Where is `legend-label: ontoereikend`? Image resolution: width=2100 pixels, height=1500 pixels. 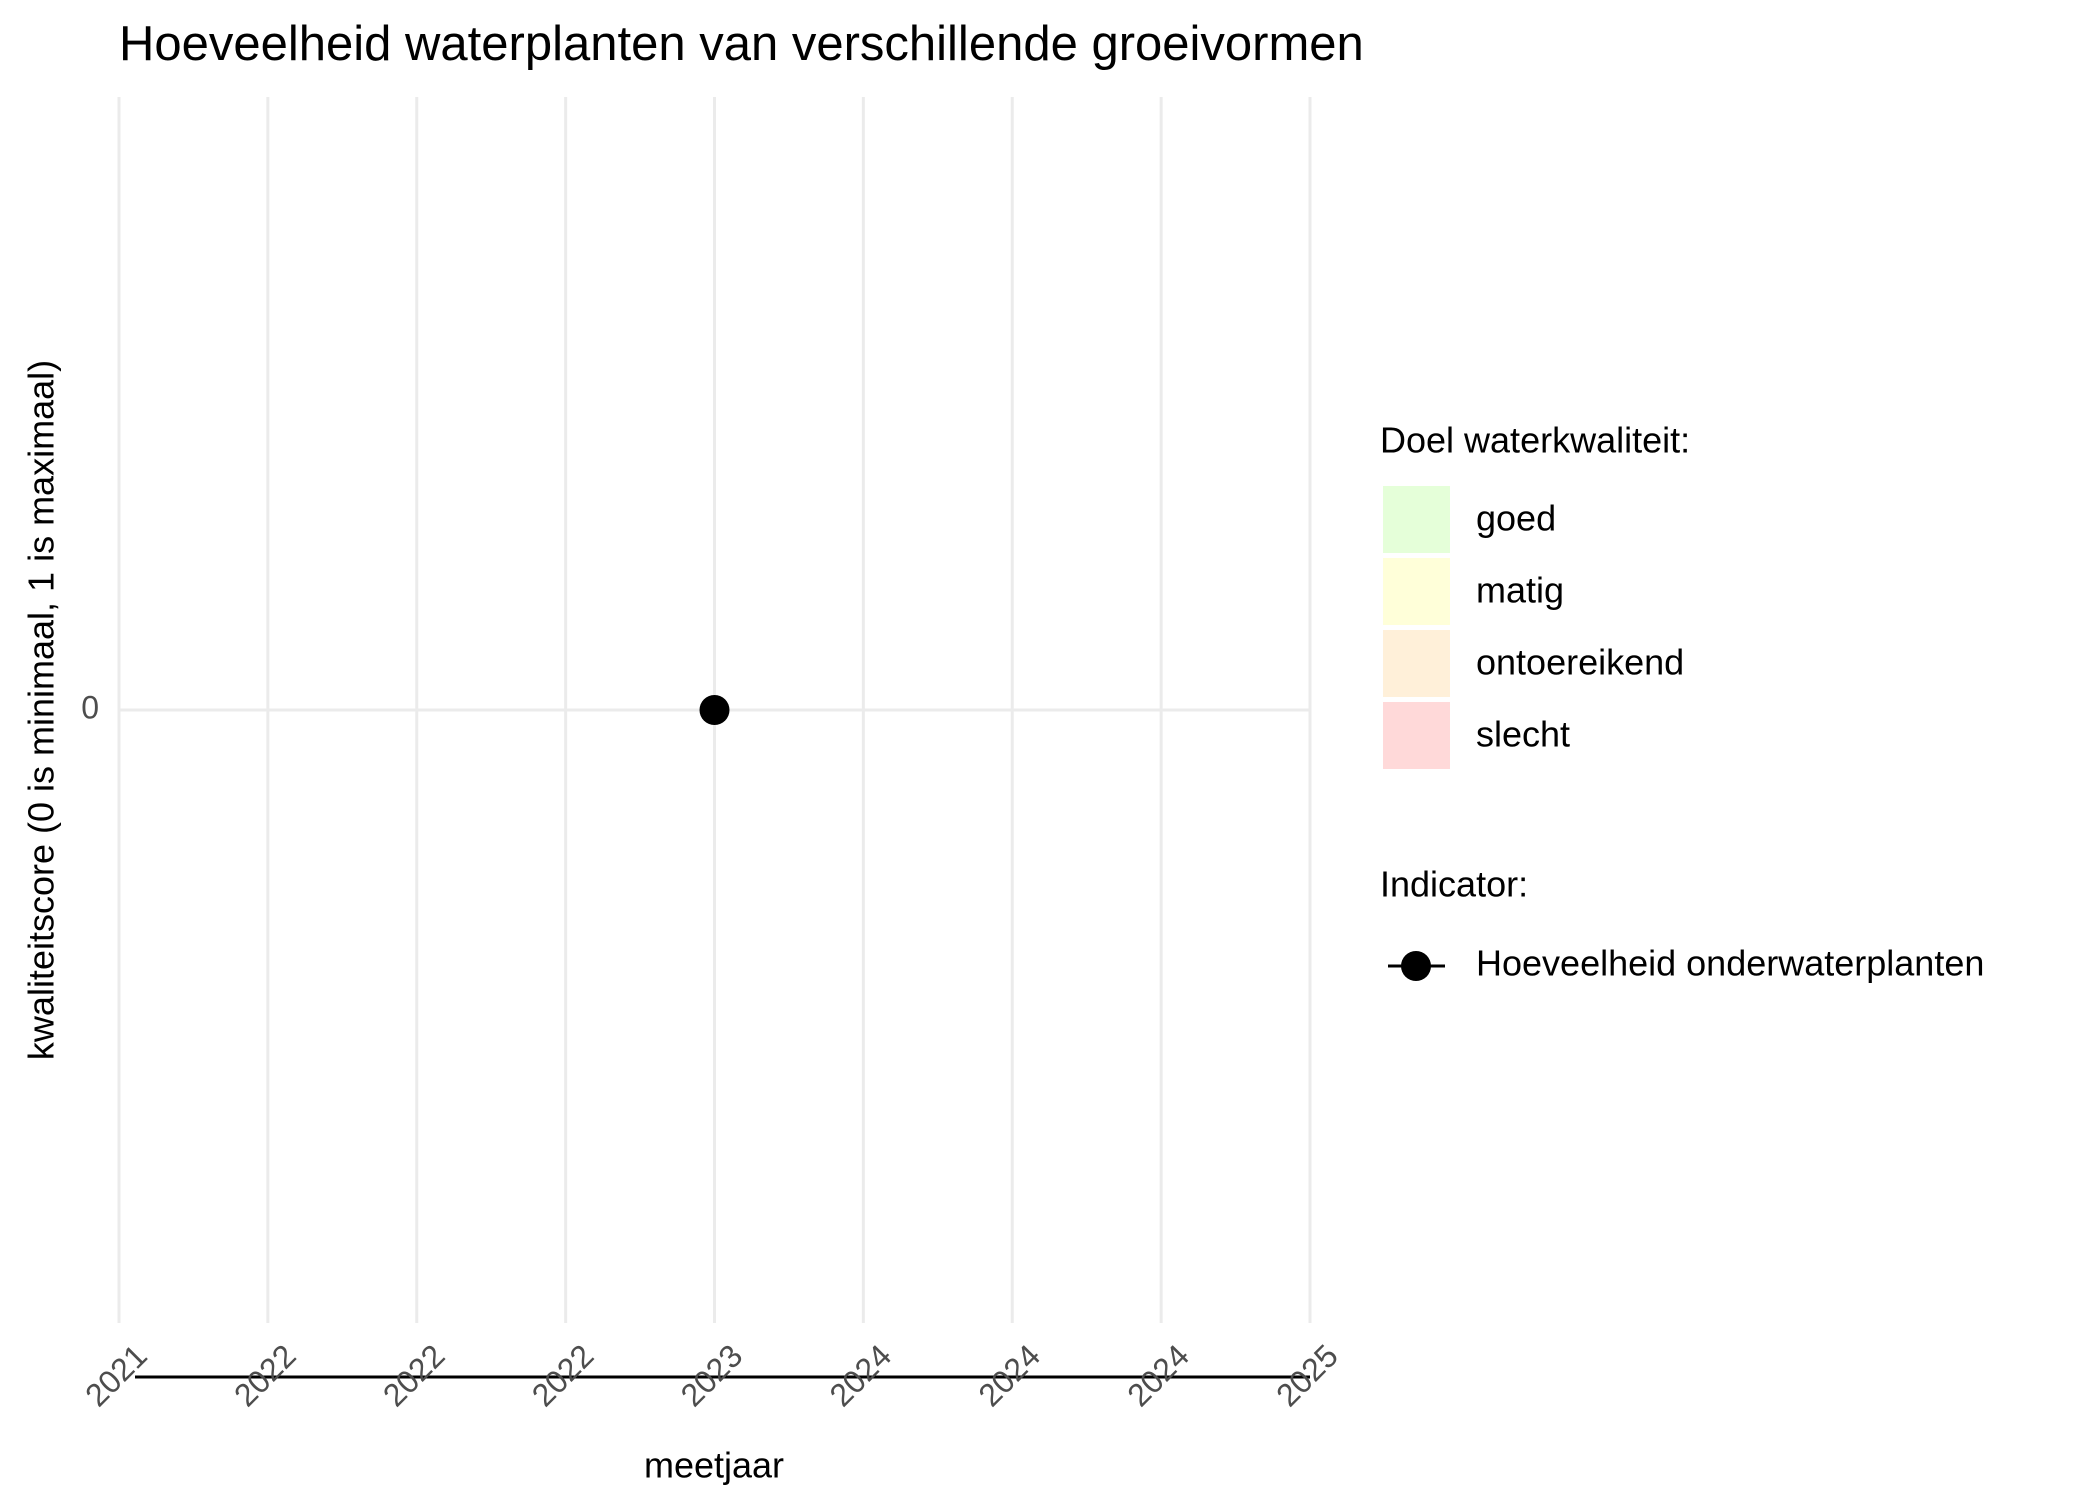
legend-label: ontoereikend is located at coordinates (1580, 662).